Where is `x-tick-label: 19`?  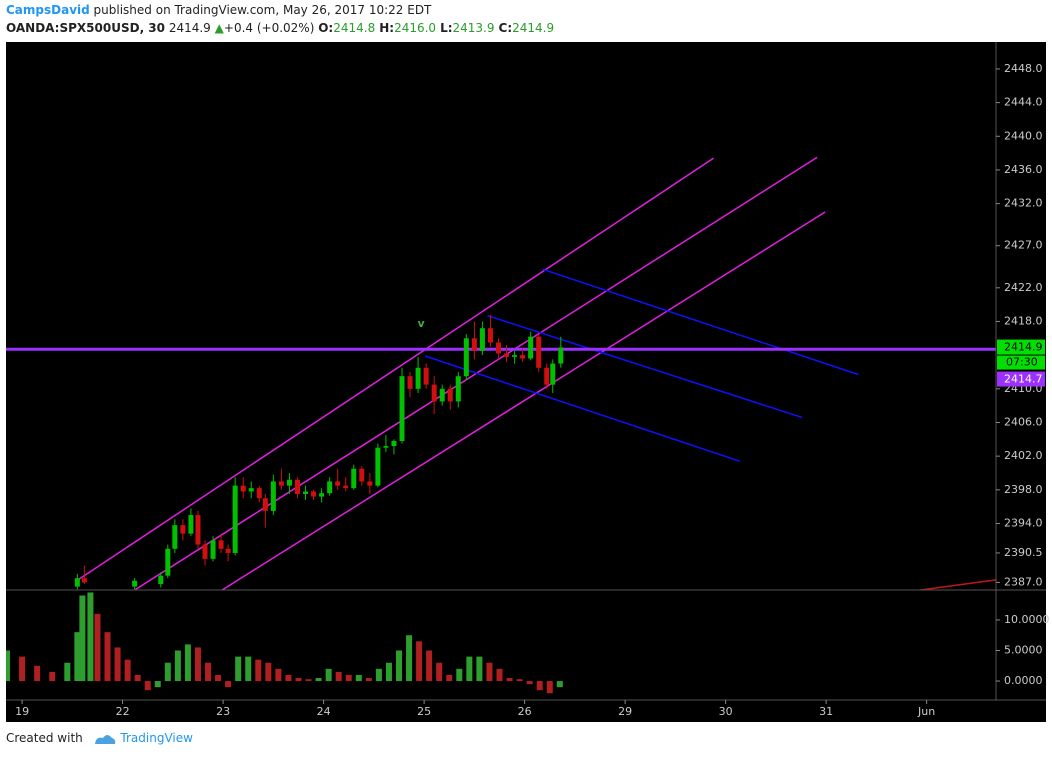
x-tick-label: 19 is located at coordinates (22, 711).